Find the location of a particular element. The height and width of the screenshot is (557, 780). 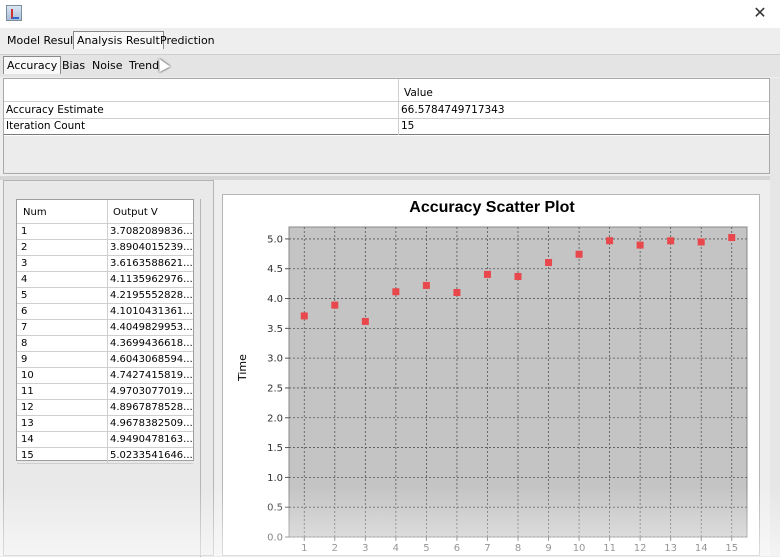

tab-prediction: Prediction is located at coordinates (187, 40).